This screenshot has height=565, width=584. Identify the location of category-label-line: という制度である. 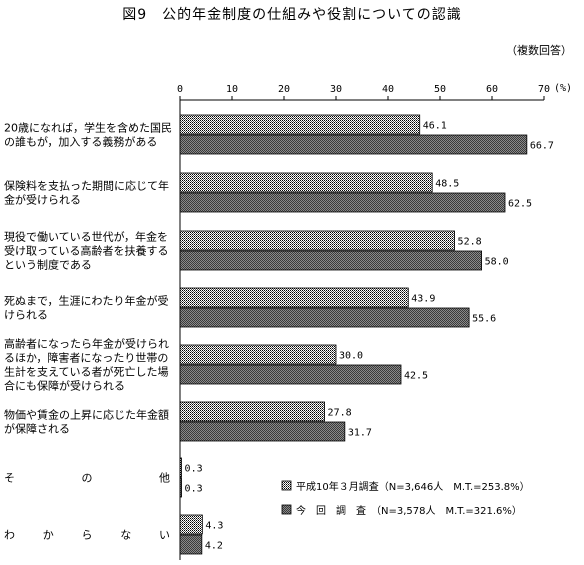
(48, 265).